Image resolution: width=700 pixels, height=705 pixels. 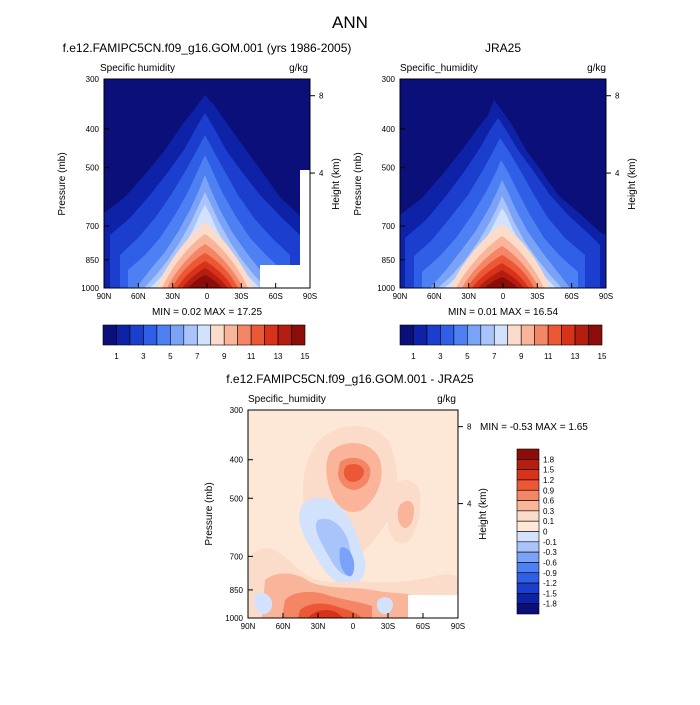 I want to click on panel-diff-stats: MIN = -0.53 MAX = 1.65, so click(x=534, y=427).